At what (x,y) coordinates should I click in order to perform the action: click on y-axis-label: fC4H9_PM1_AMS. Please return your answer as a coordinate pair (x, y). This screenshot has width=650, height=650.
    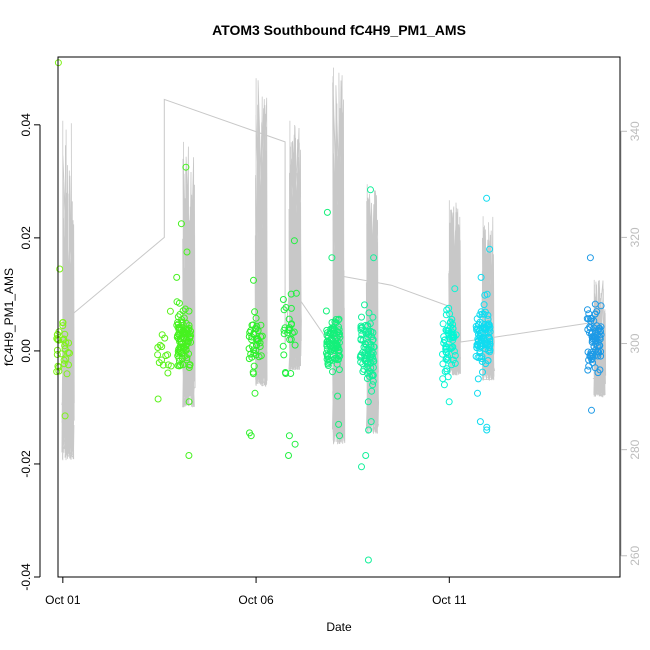
    Looking at the image, I should click on (9, 317).